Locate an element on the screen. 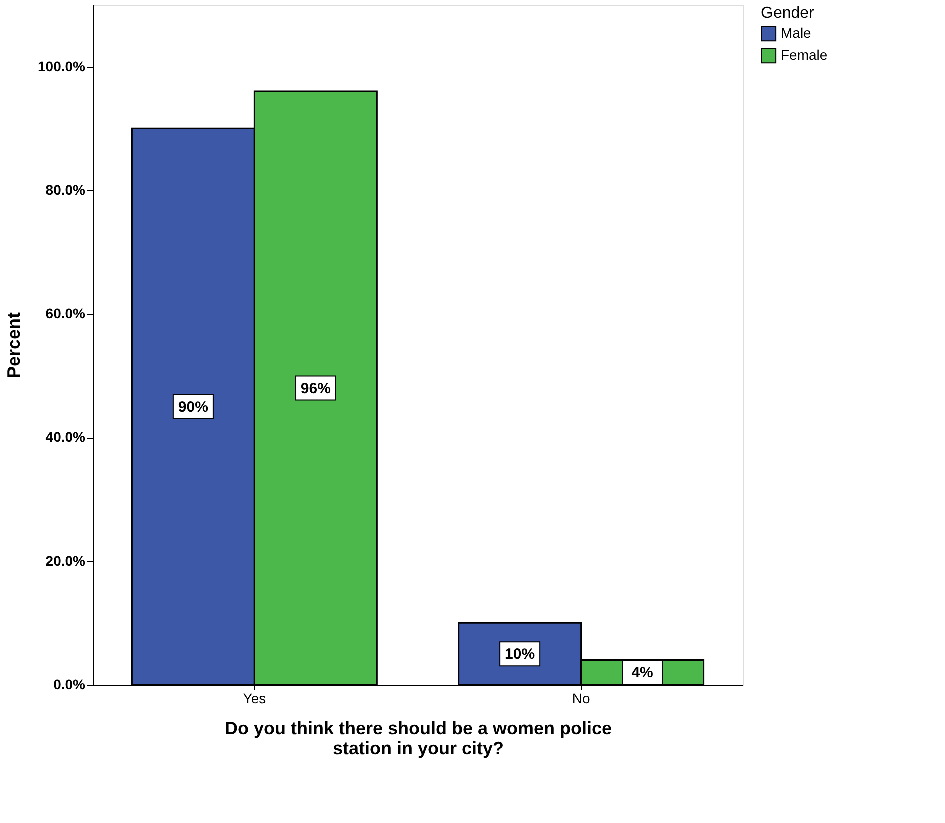 The height and width of the screenshot is (823, 945). y-tick-label: 20.0% is located at coordinates (66, 560).